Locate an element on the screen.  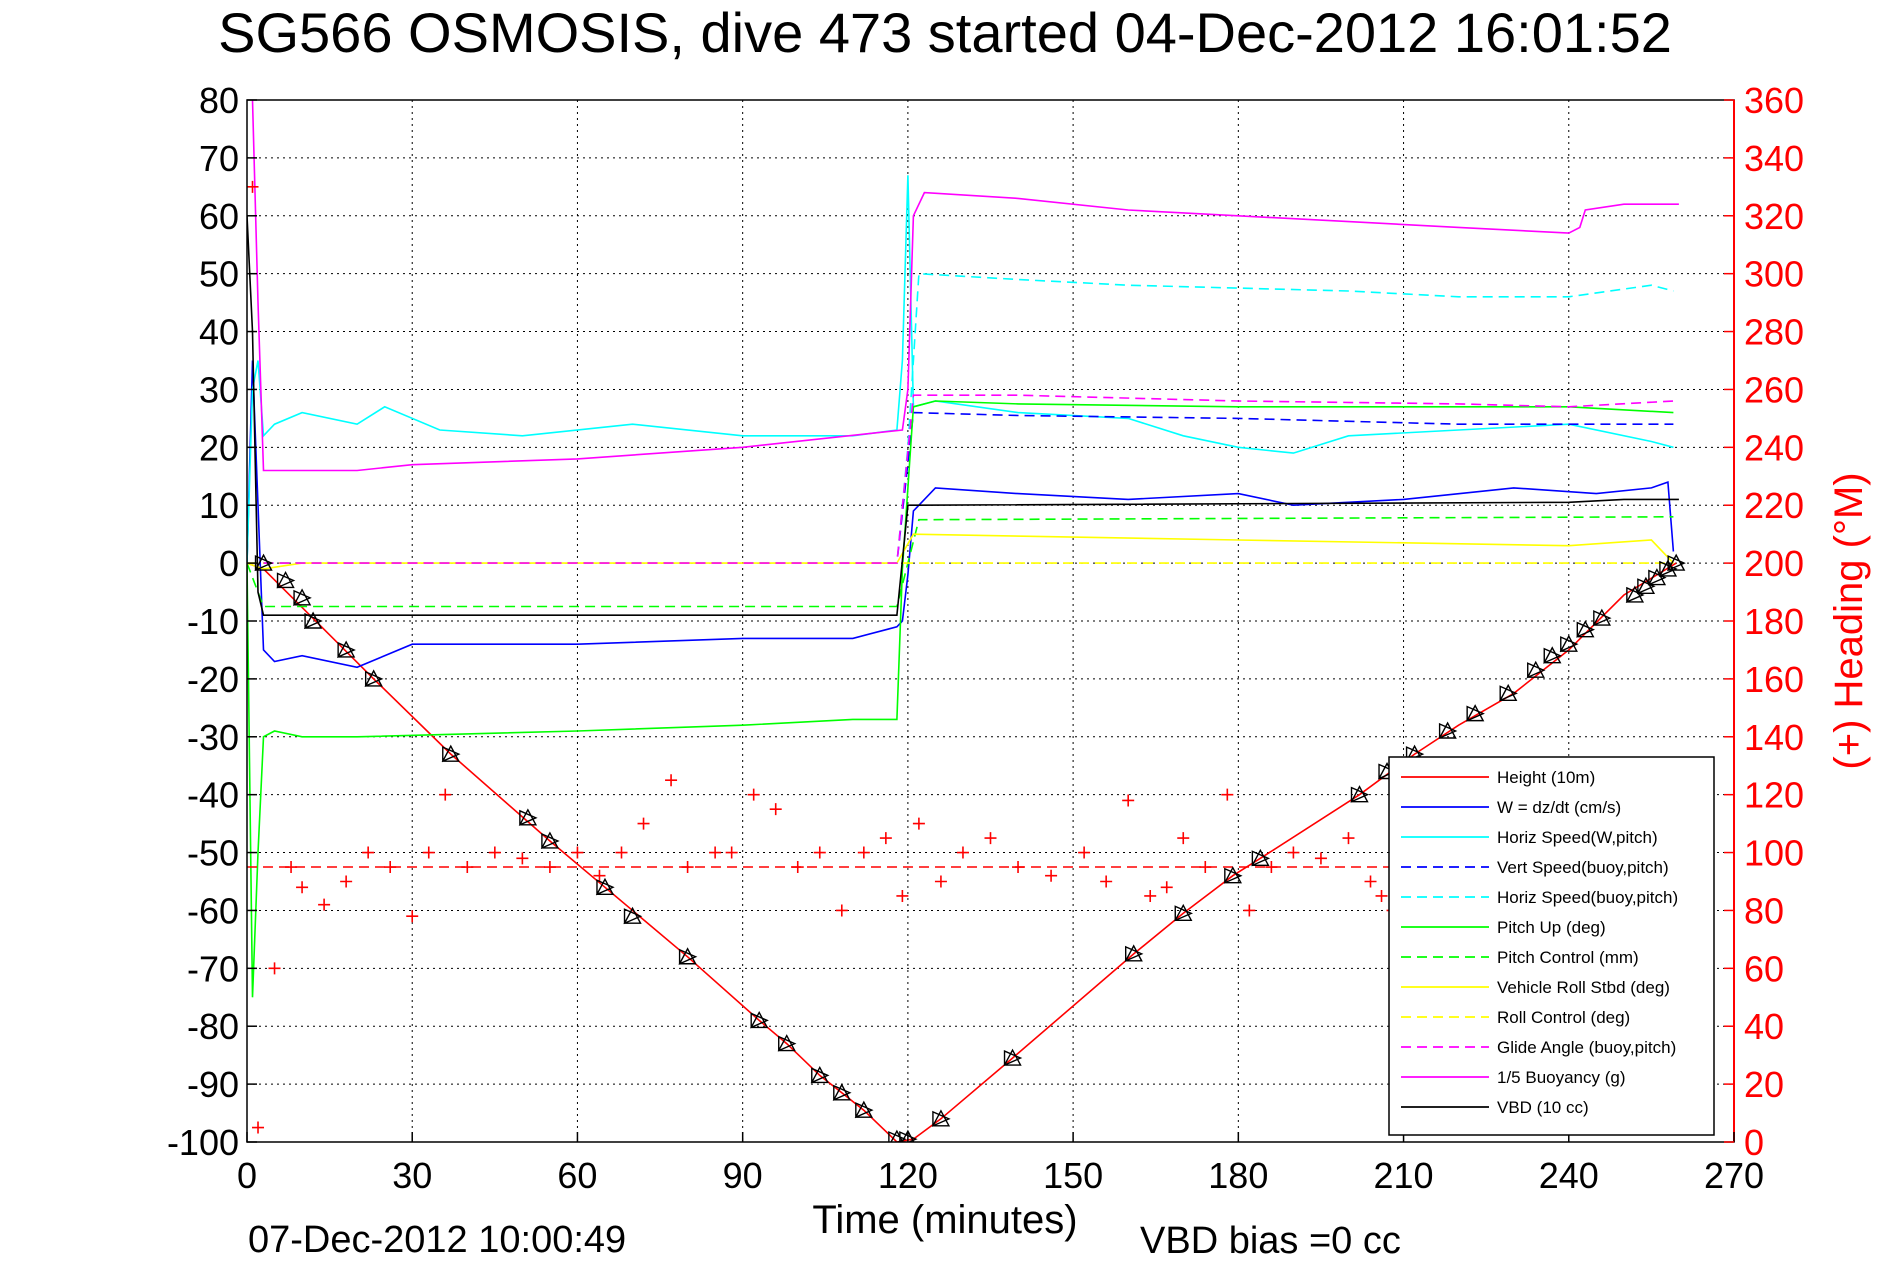
series-pitch-control-mm- is located at coordinates (960, 561).